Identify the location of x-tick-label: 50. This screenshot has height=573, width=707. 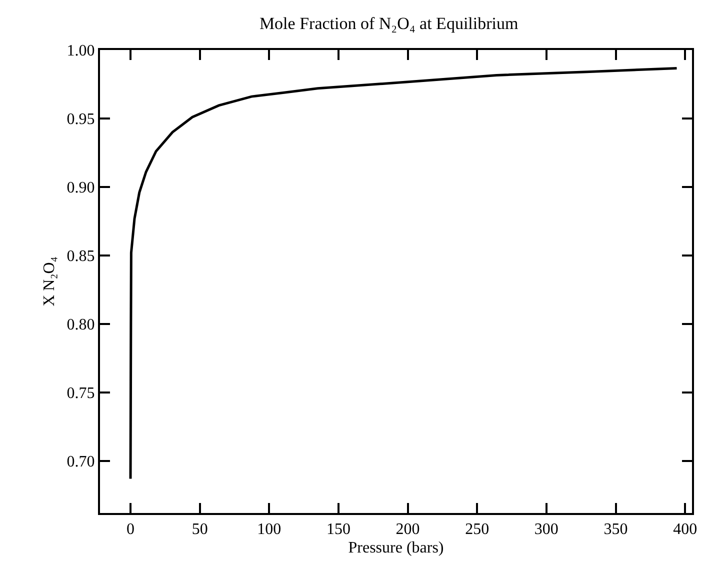
(200, 529).